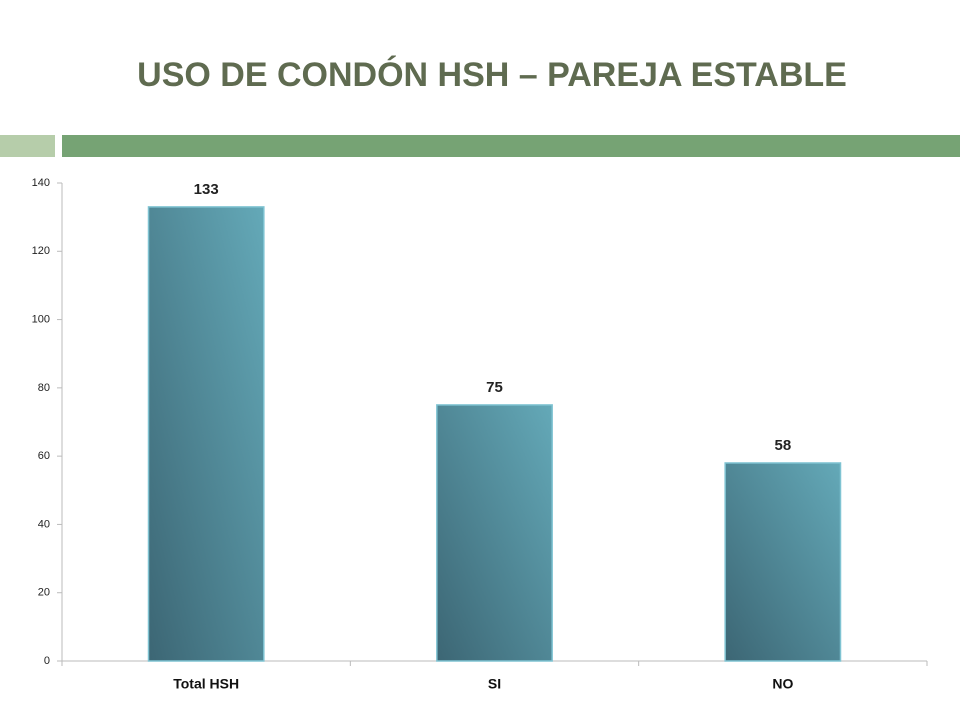  Describe the element at coordinates (44, 388) in the screenshot. I see `y-tick-label: 80` at that location.